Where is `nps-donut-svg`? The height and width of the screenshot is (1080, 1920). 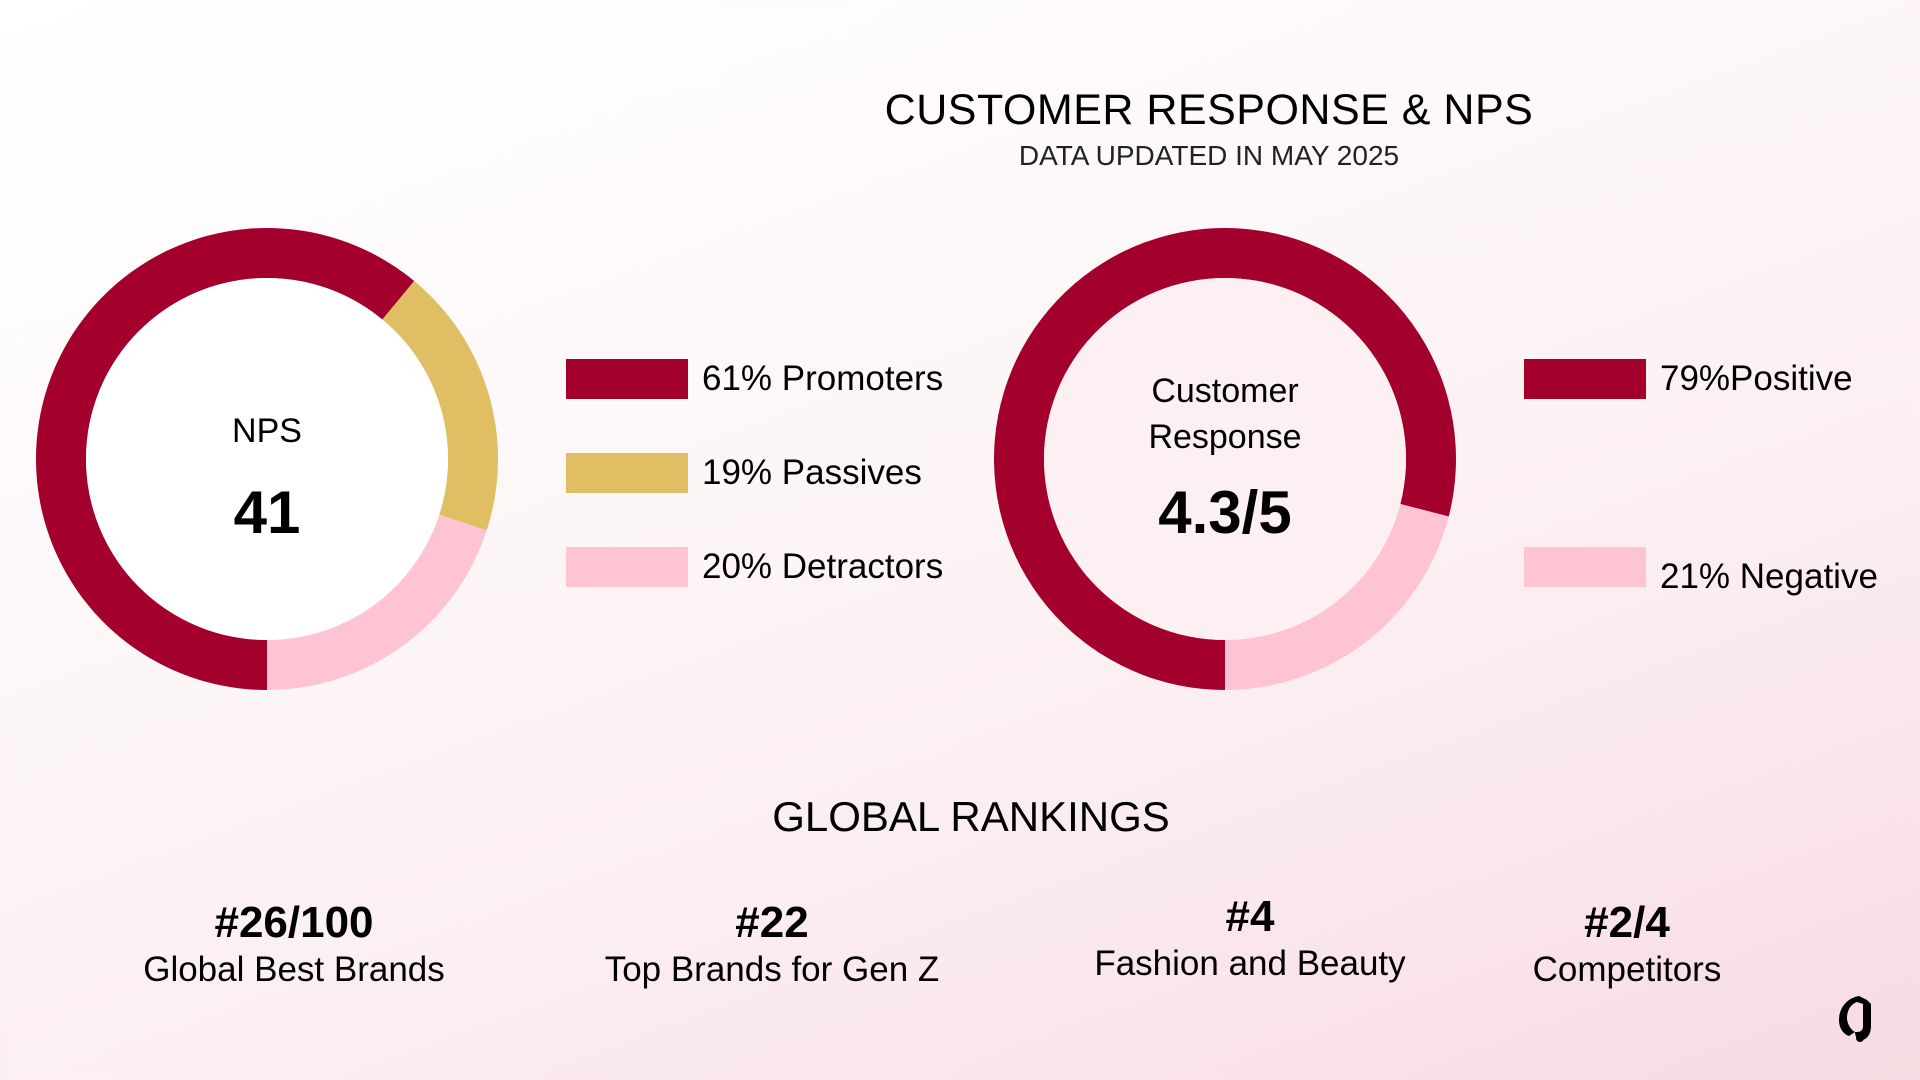
nps-donut-svg is located at coordinates (267, 459).